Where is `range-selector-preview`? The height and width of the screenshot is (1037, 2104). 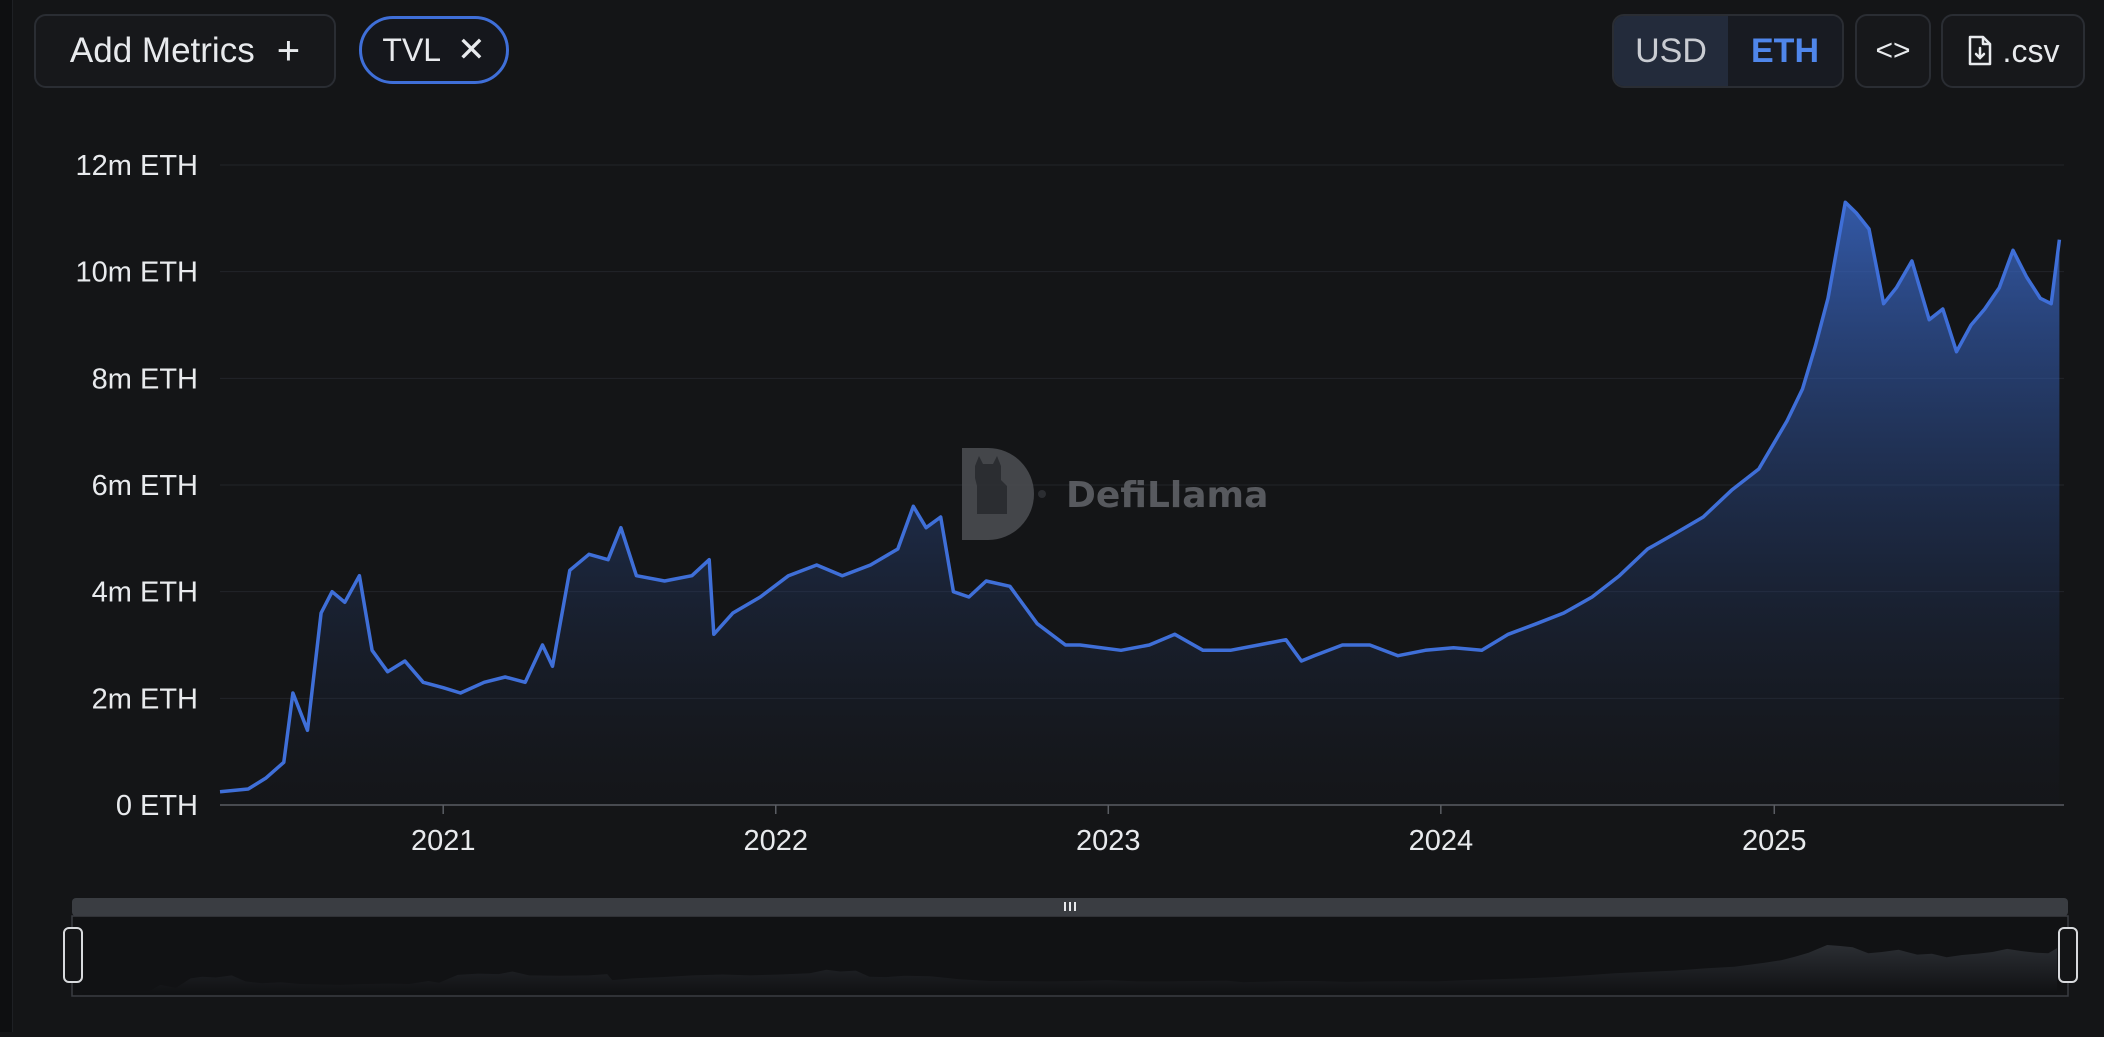
range-selector-preview is located at coordinates (1070, 969).